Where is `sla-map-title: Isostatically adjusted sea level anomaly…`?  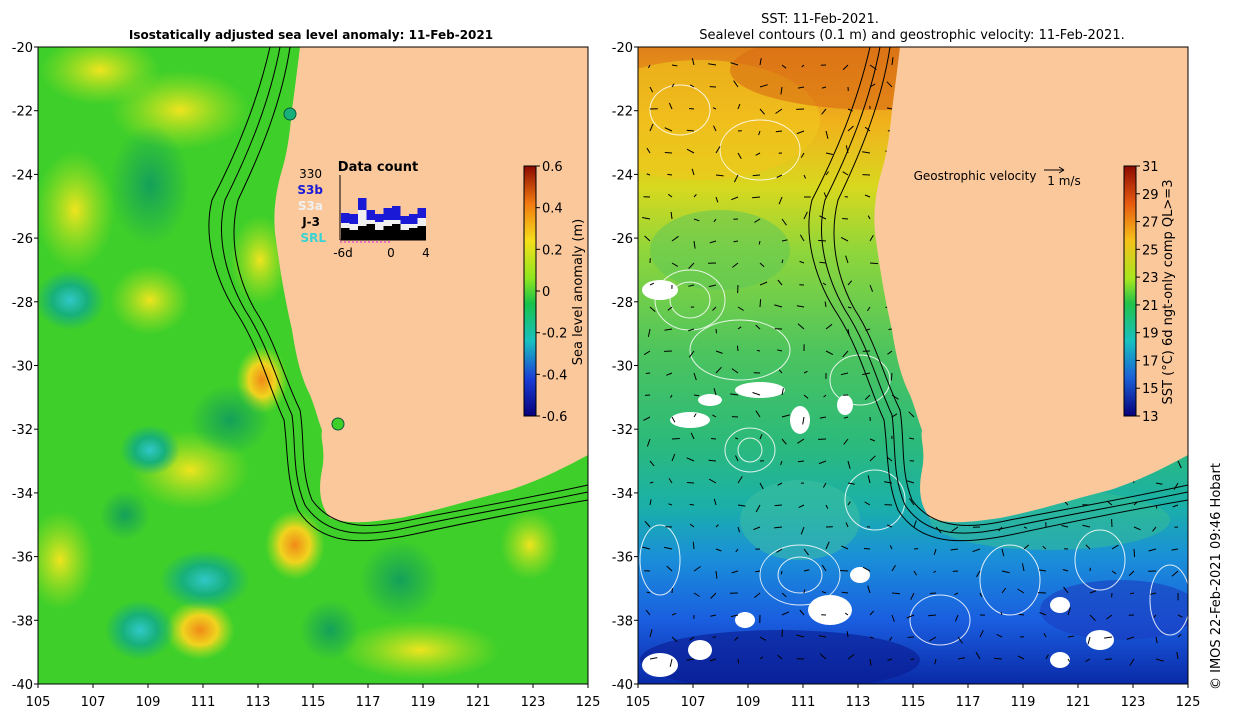
sla-map-title: Isostatically adjusted sea level anomaly… is located at coordinates (311, 35).